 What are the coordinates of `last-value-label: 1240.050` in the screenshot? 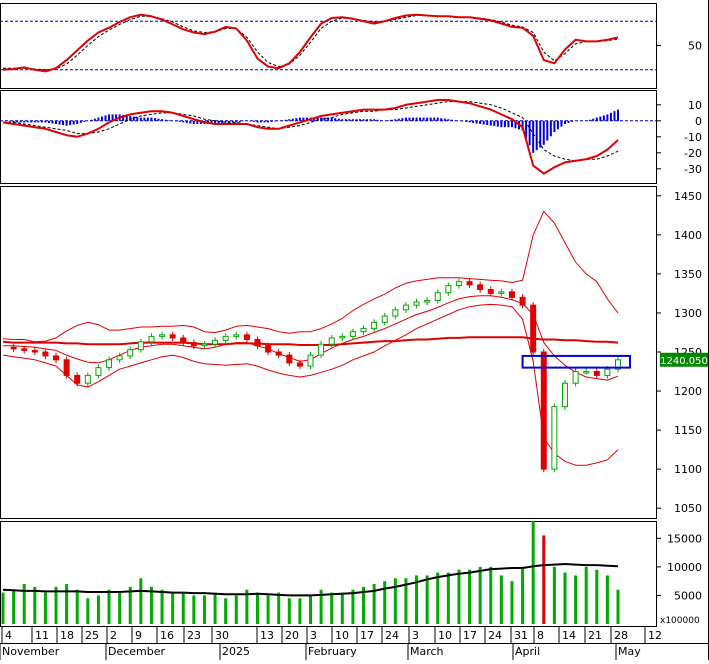 It's located at (684, 361).